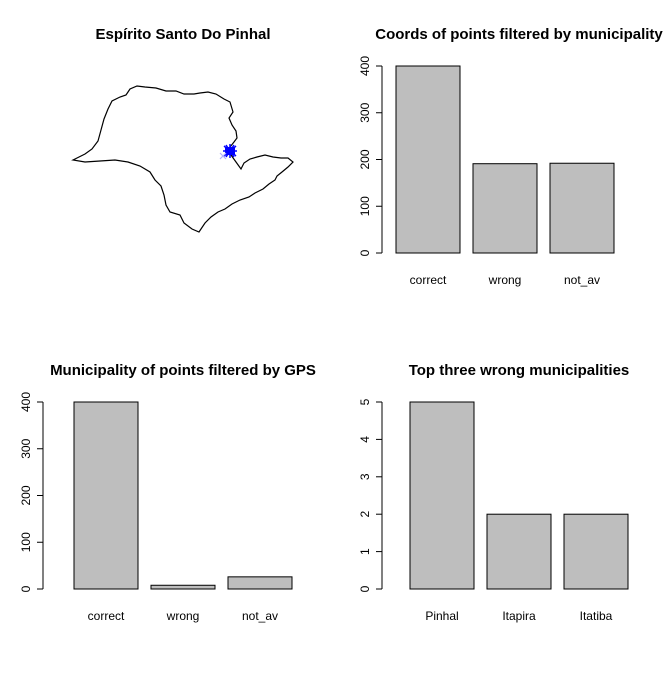  I want to click on y-tick-label: 2, so click(365, 514).